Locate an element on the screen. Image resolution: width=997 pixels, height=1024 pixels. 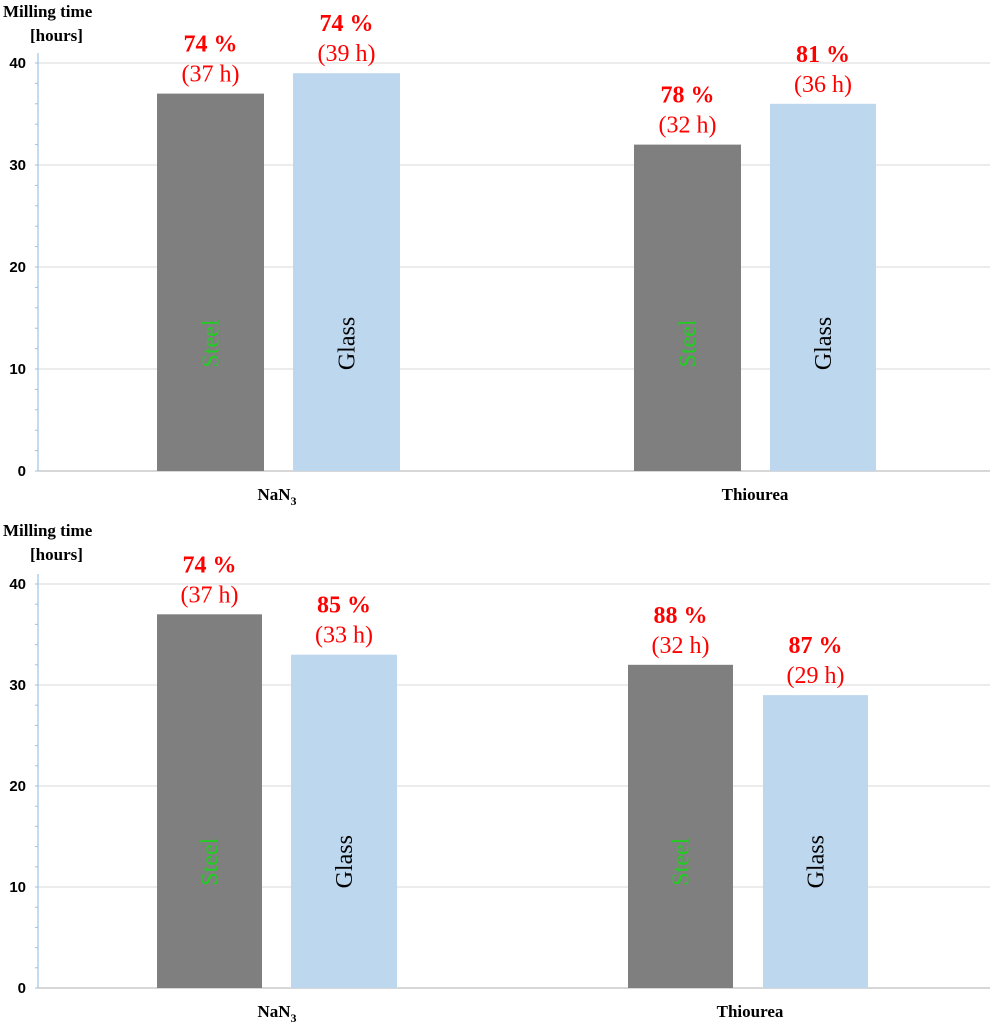
data-label-percent: 87 % is located at coordinates (816, 646).